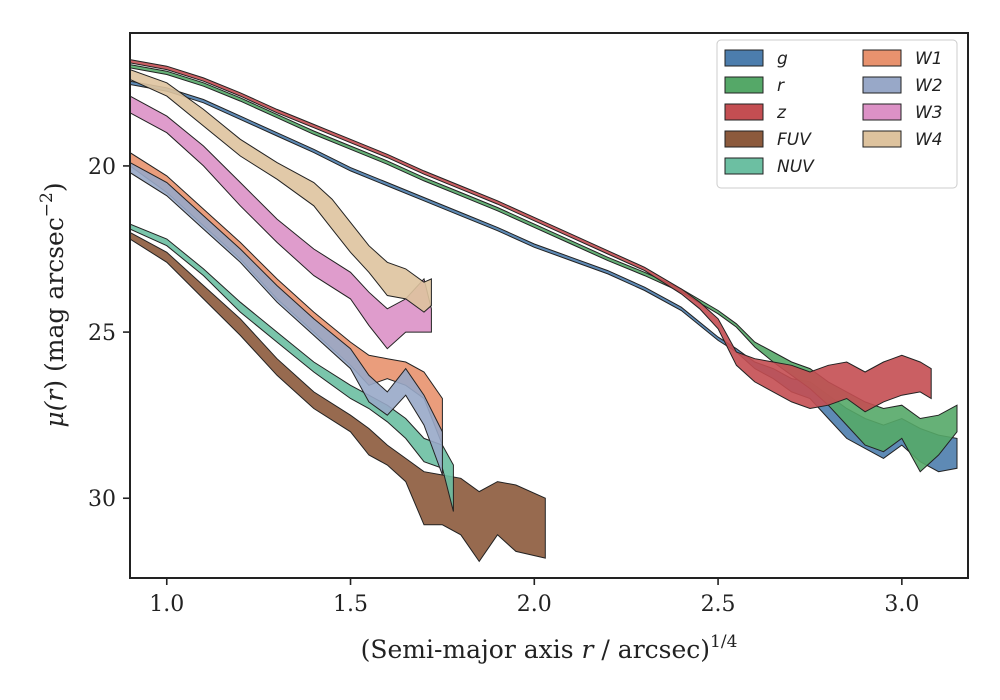 This screenshot has width=1000, height=700. What do you see at coordinates (102, 167) in the screenshot?
I see `y-tick-label: 20` at bounding box center [102, 167].